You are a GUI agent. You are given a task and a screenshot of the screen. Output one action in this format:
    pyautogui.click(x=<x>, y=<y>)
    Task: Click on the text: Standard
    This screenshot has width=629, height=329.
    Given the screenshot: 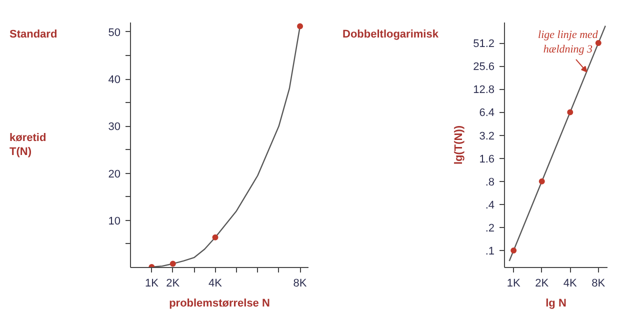 What is the action you would take?
    pyautogui.click(x=34, y=34)
    